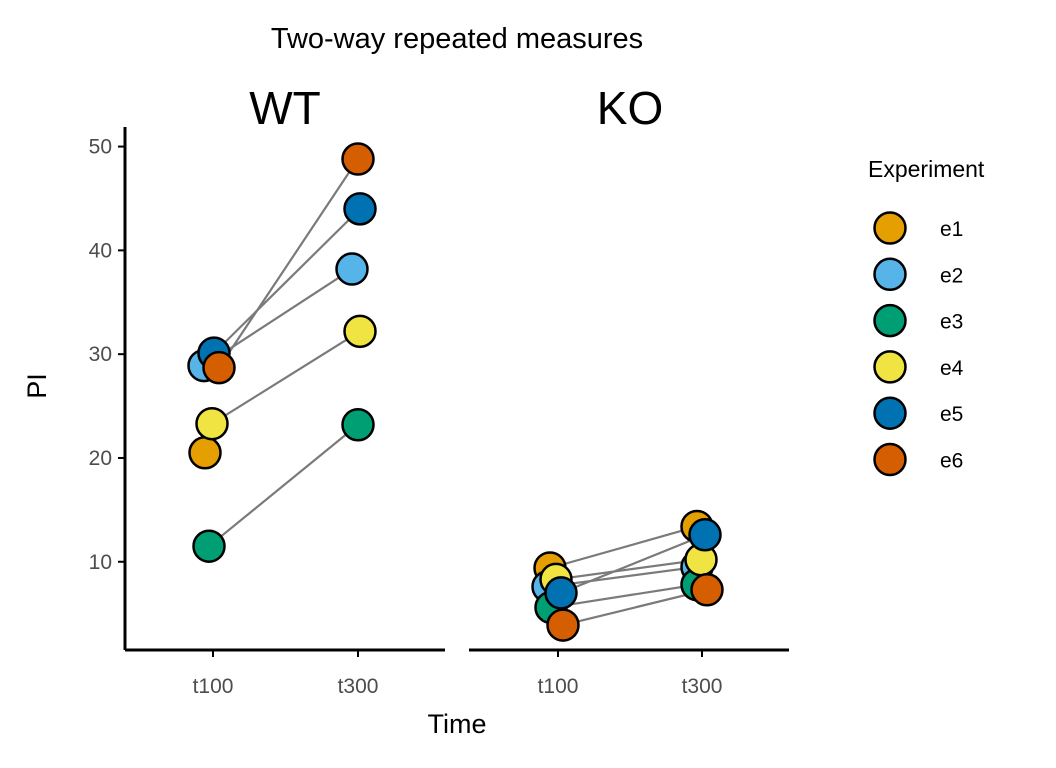 The height and width of the screenshot is (768, 1056). What do you see at coordinates (37, 386) in the screenshot?
I see `y-axis-label: PI` at bounding box center [37, 386].